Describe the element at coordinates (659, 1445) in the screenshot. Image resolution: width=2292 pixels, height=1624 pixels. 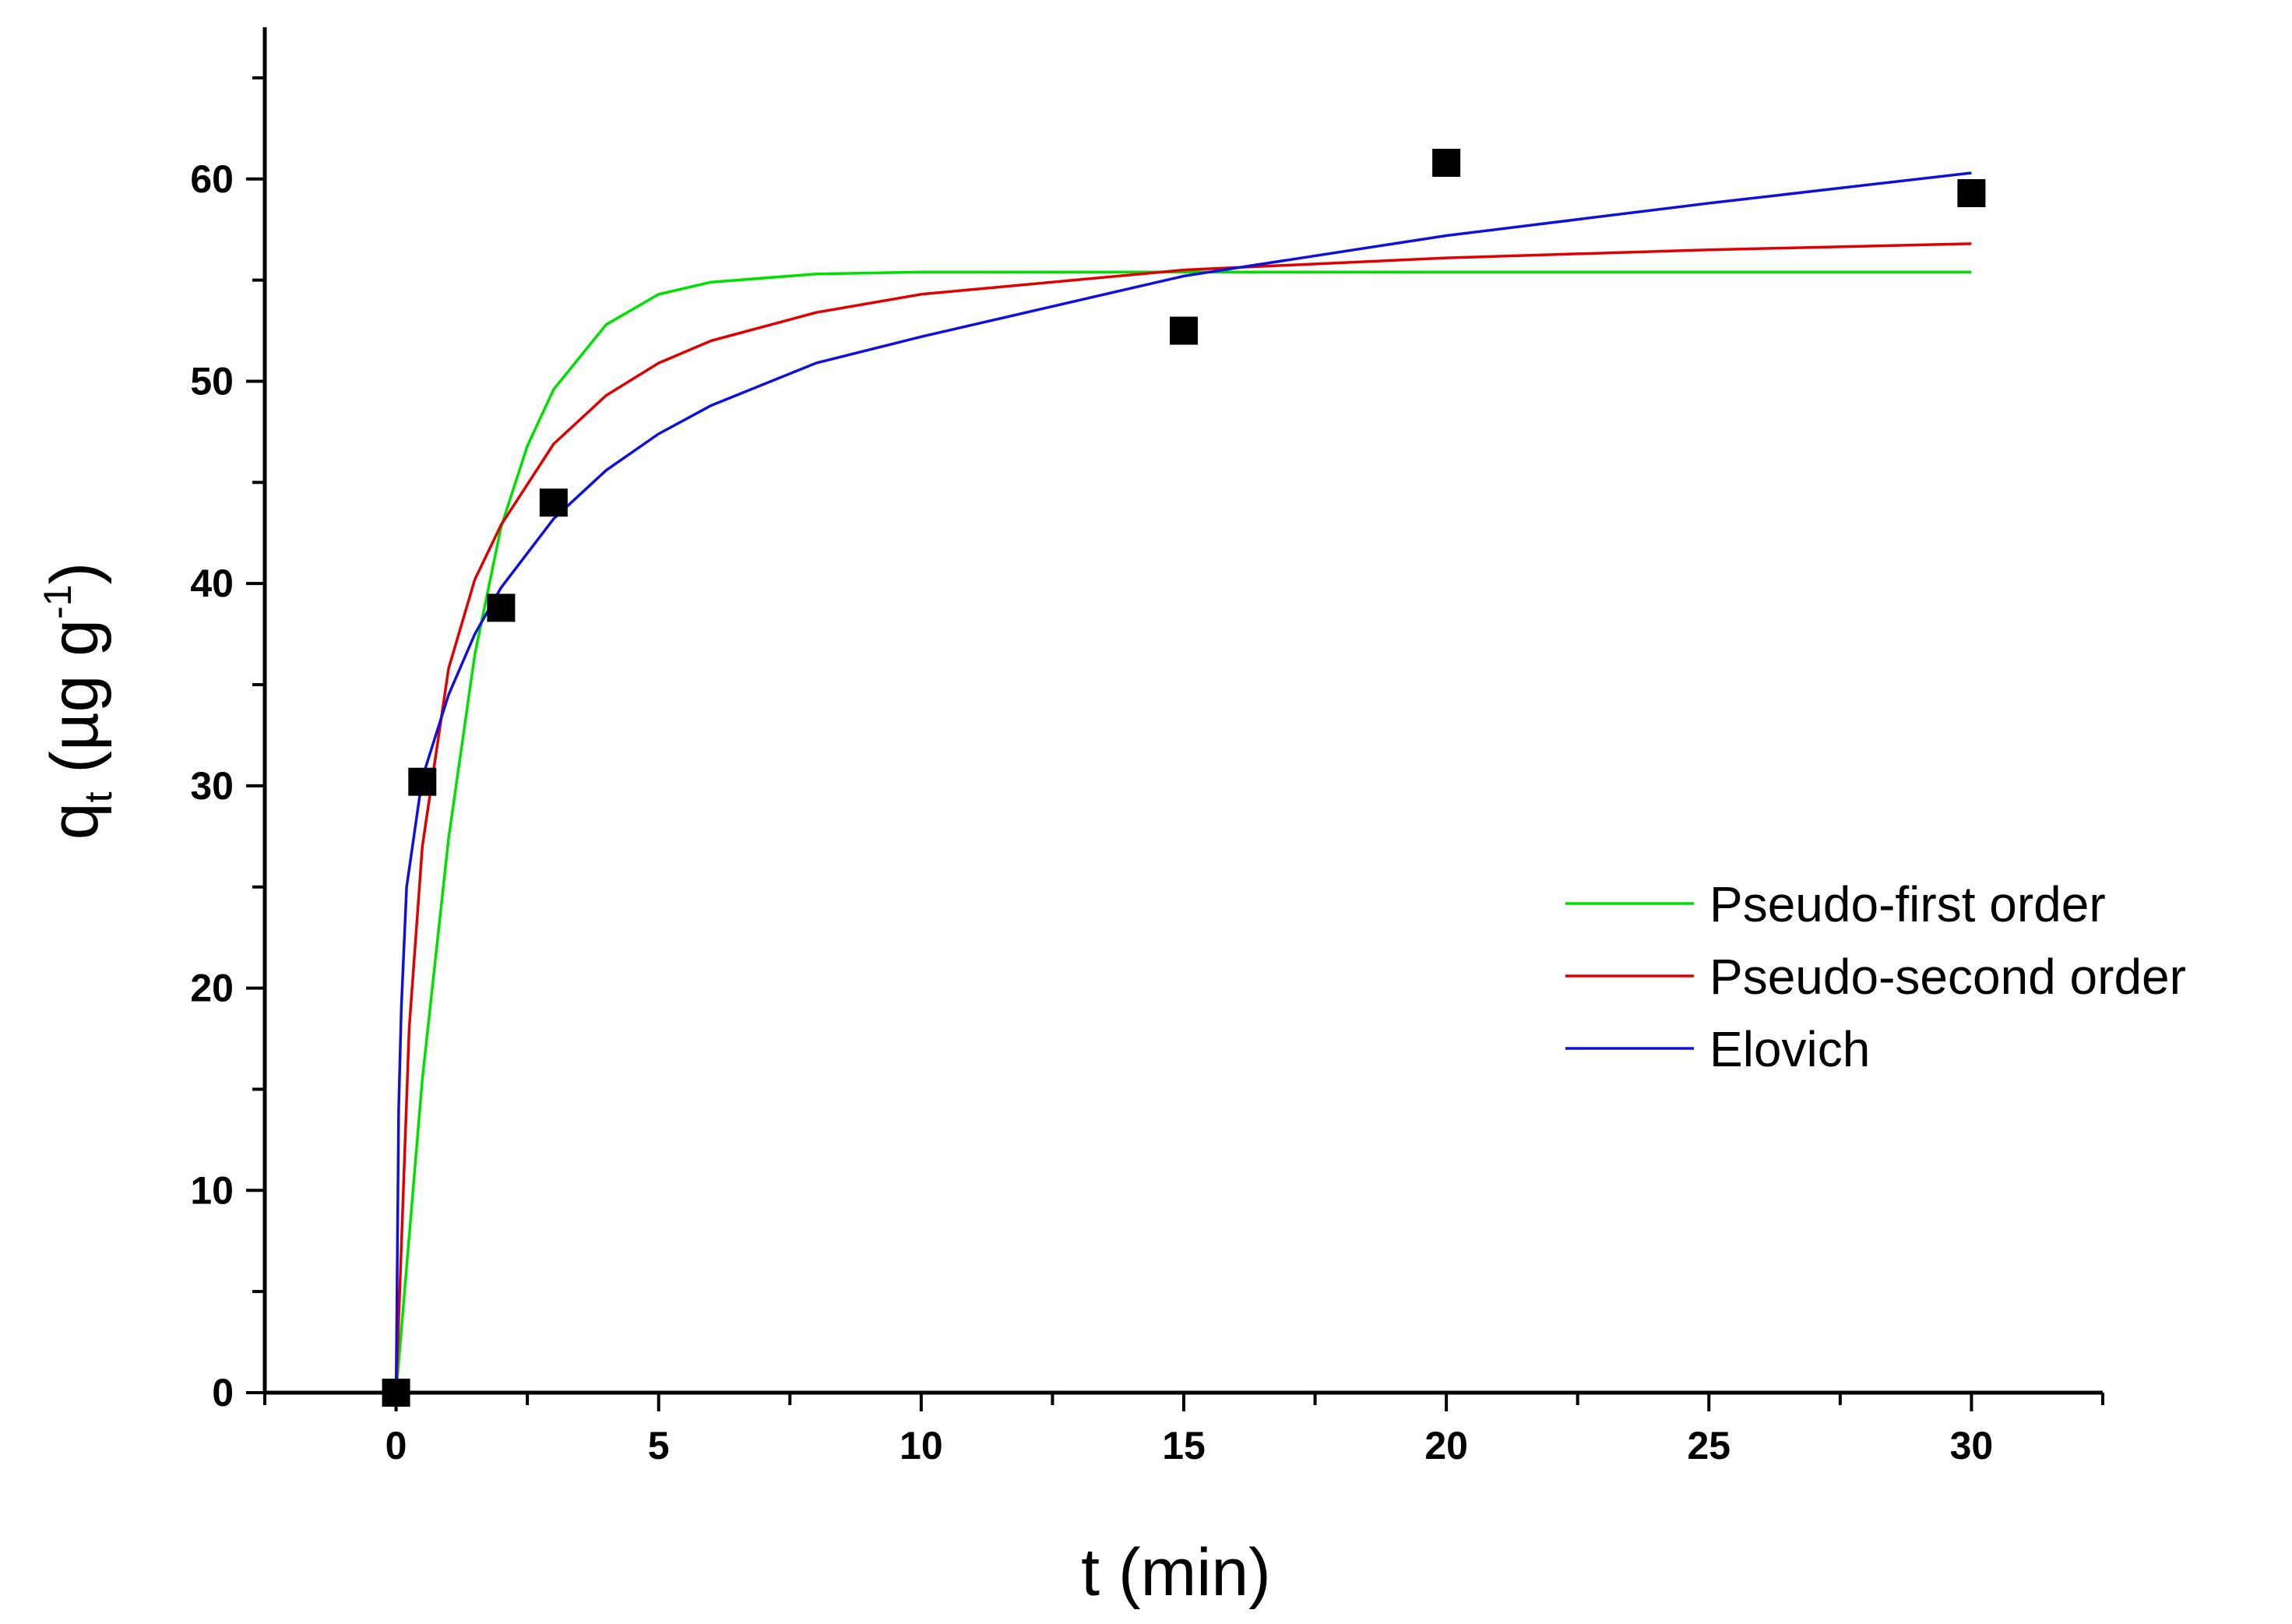
I see `x-tick-label: 5` at that location.